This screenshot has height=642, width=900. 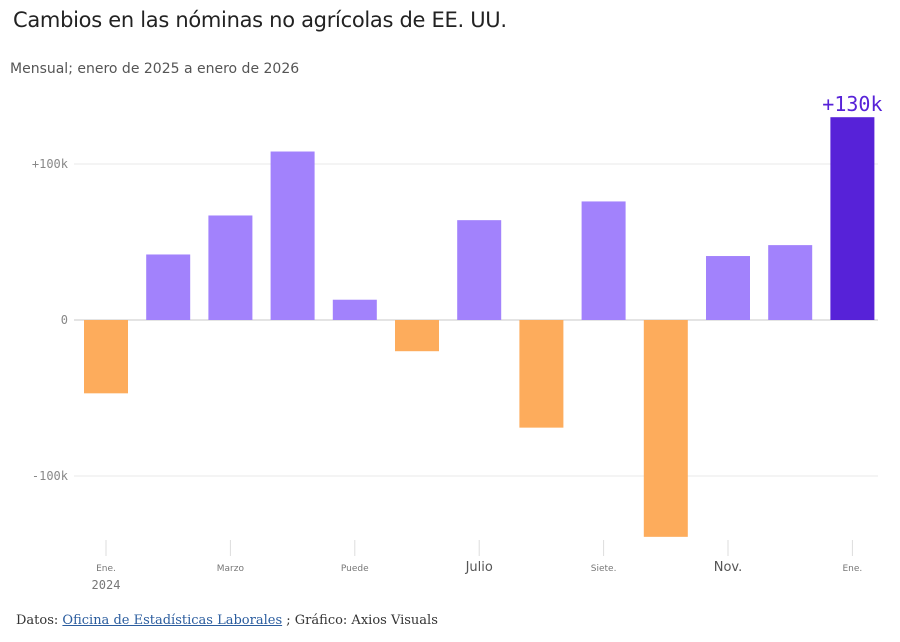 I want to click on y-tick-label: 0, so click(x=64, y=320).